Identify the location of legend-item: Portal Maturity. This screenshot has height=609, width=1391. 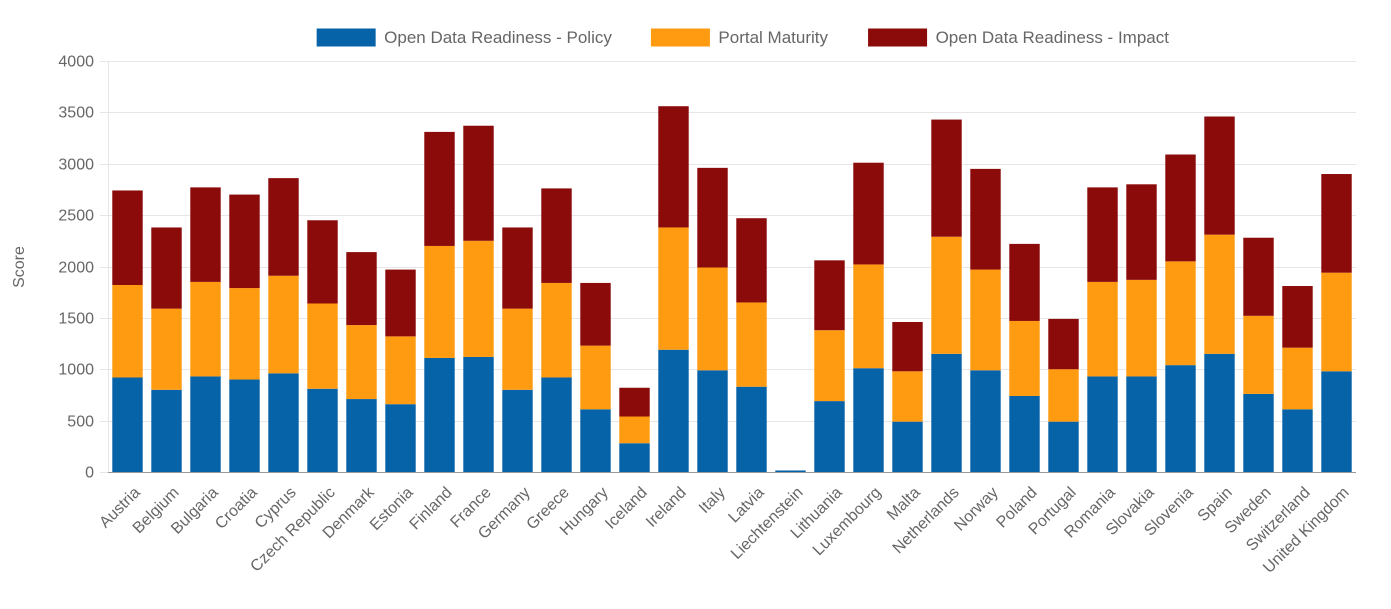
(739, 37).